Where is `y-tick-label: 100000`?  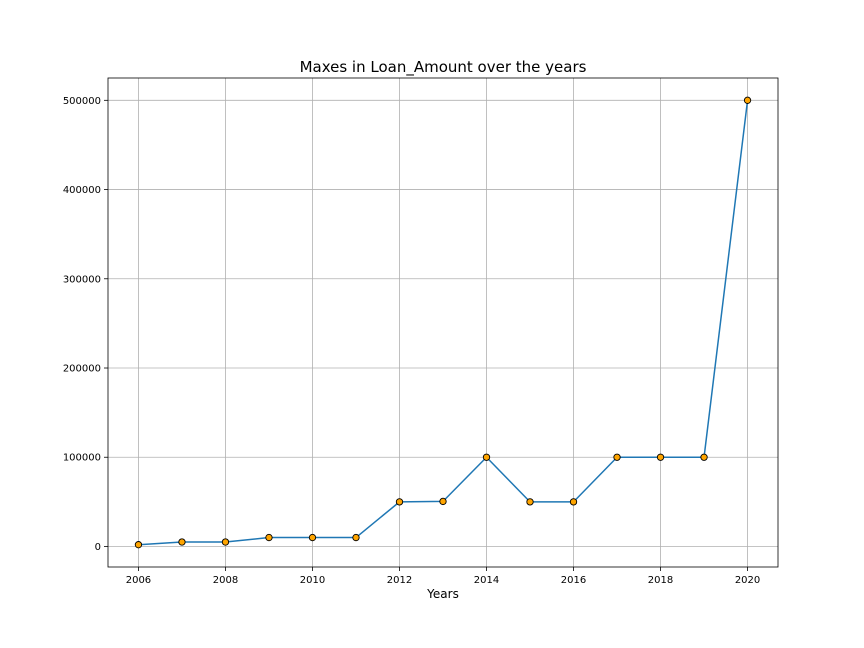
y-tick-label: 100000 is located at coordinates (82, 458).